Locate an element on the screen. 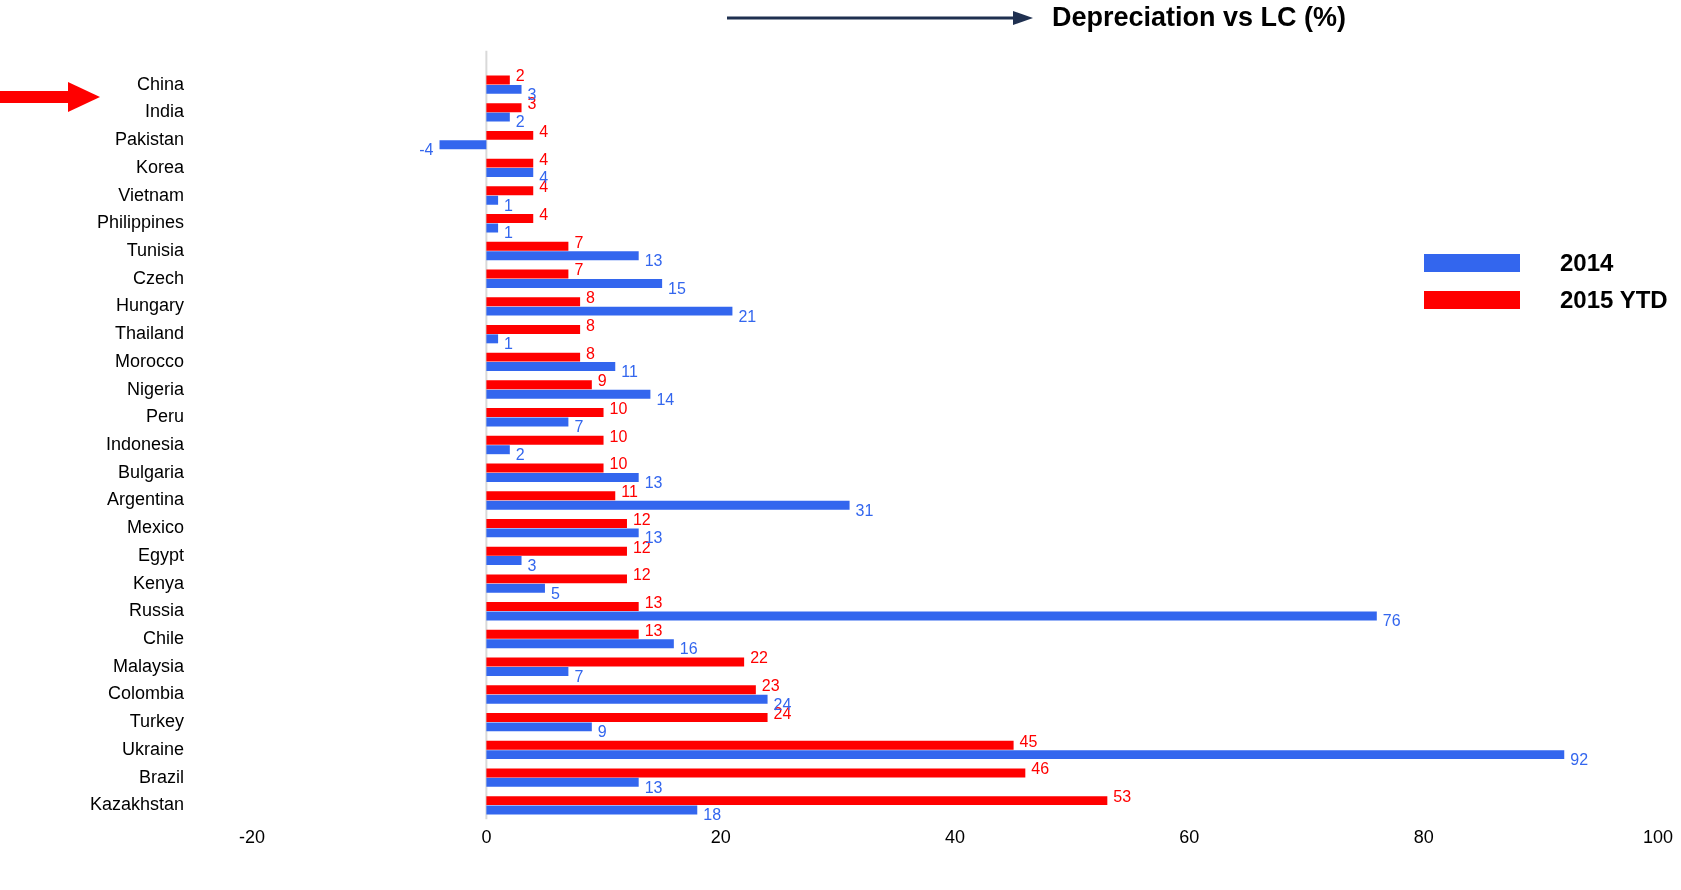 The height and width of the screenshot is (890, 1681). y-tick-label: Korea is located at coordinates (161, 166).